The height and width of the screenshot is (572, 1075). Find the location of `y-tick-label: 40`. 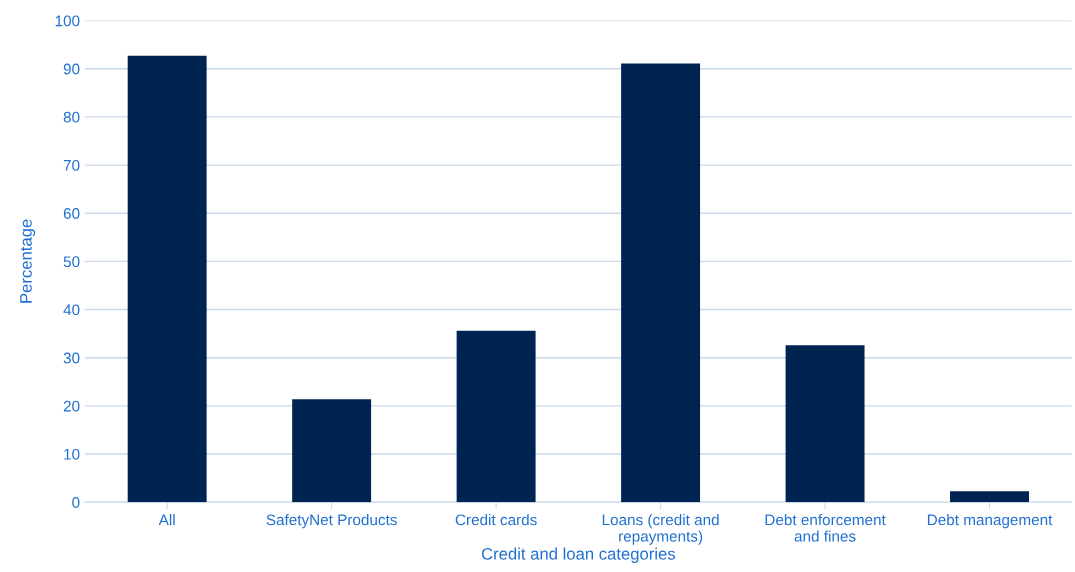

y-tick-label: 40 is located at coordinates (71, 310).